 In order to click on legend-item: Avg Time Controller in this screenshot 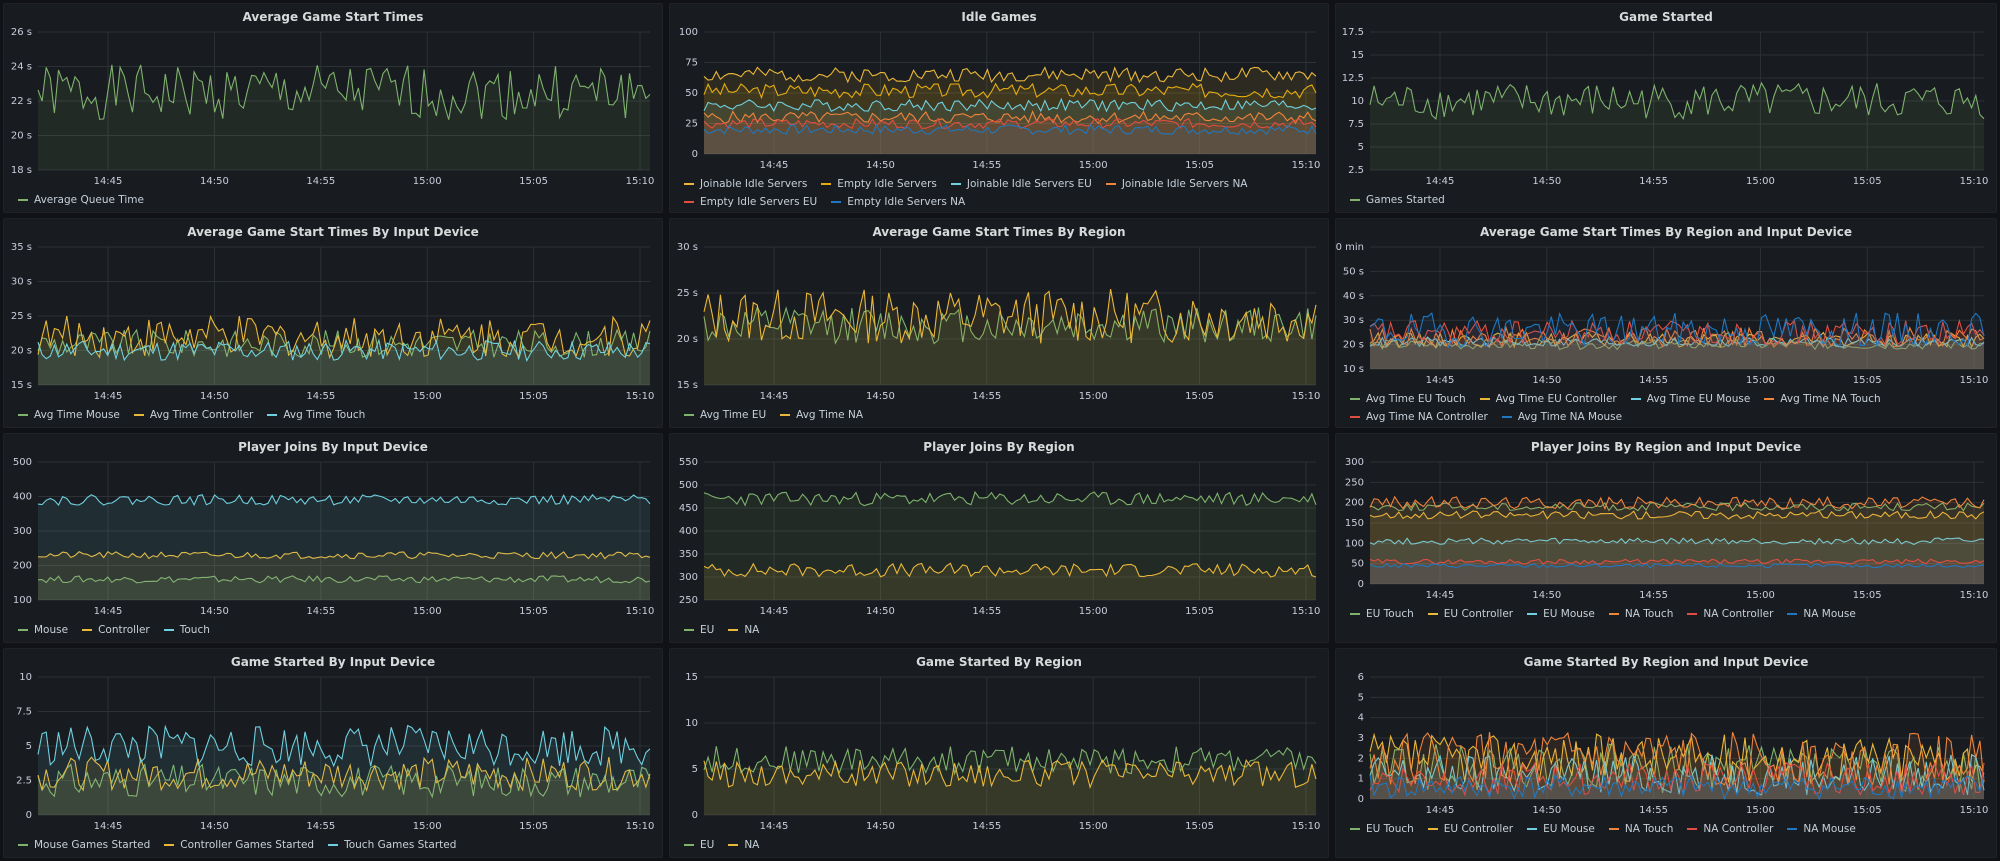, I will do `click(193, 415)`.